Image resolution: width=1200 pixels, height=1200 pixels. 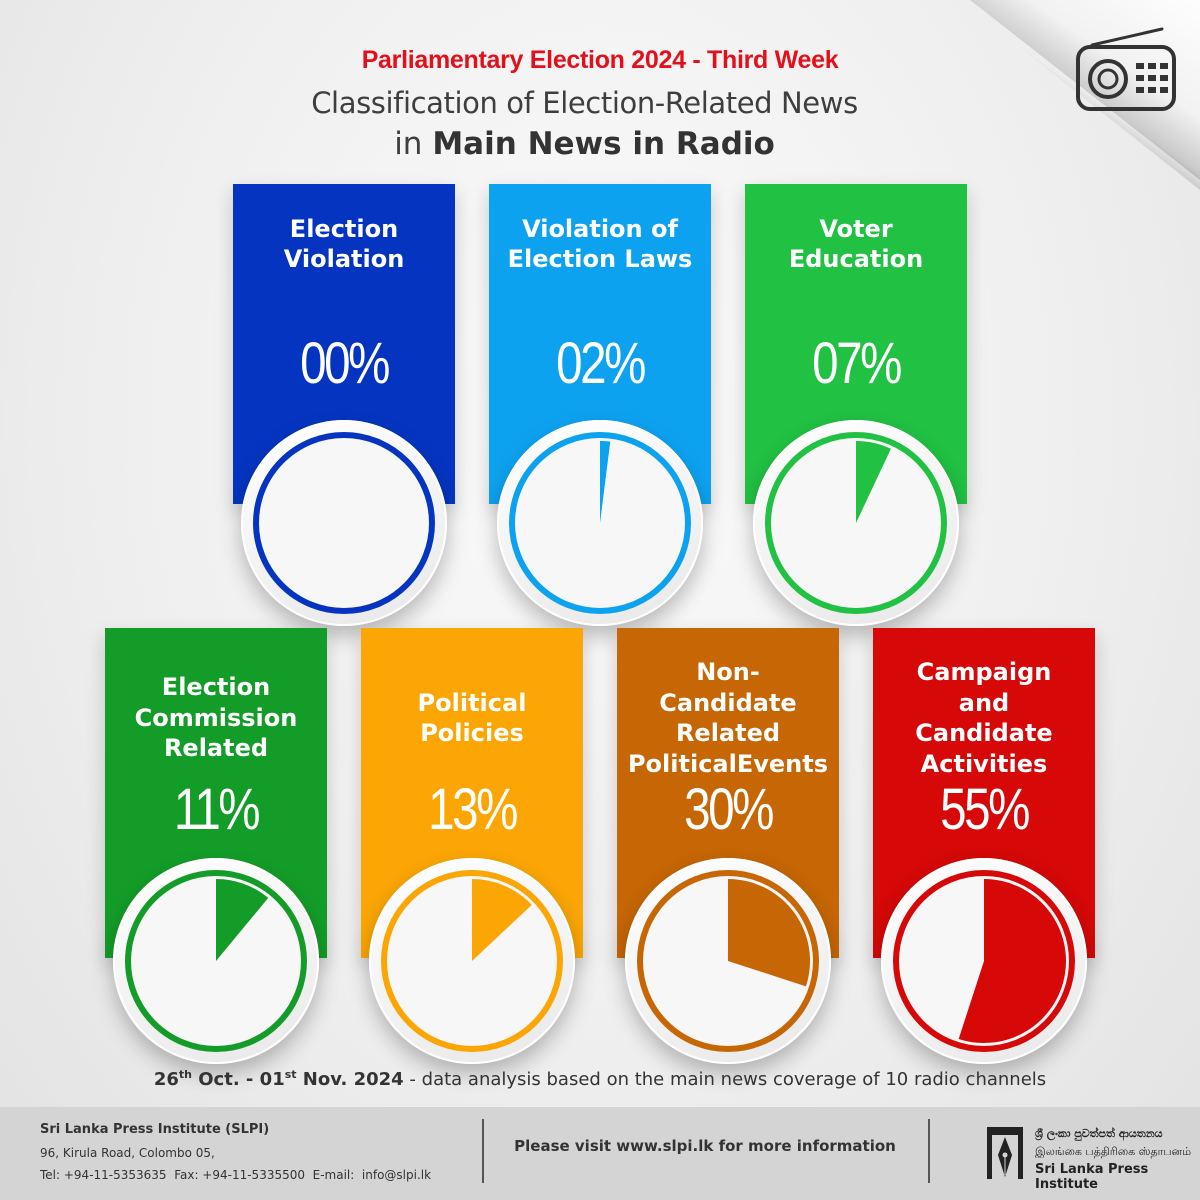 I want to click on pie-ring, so click(x=344, y=523).